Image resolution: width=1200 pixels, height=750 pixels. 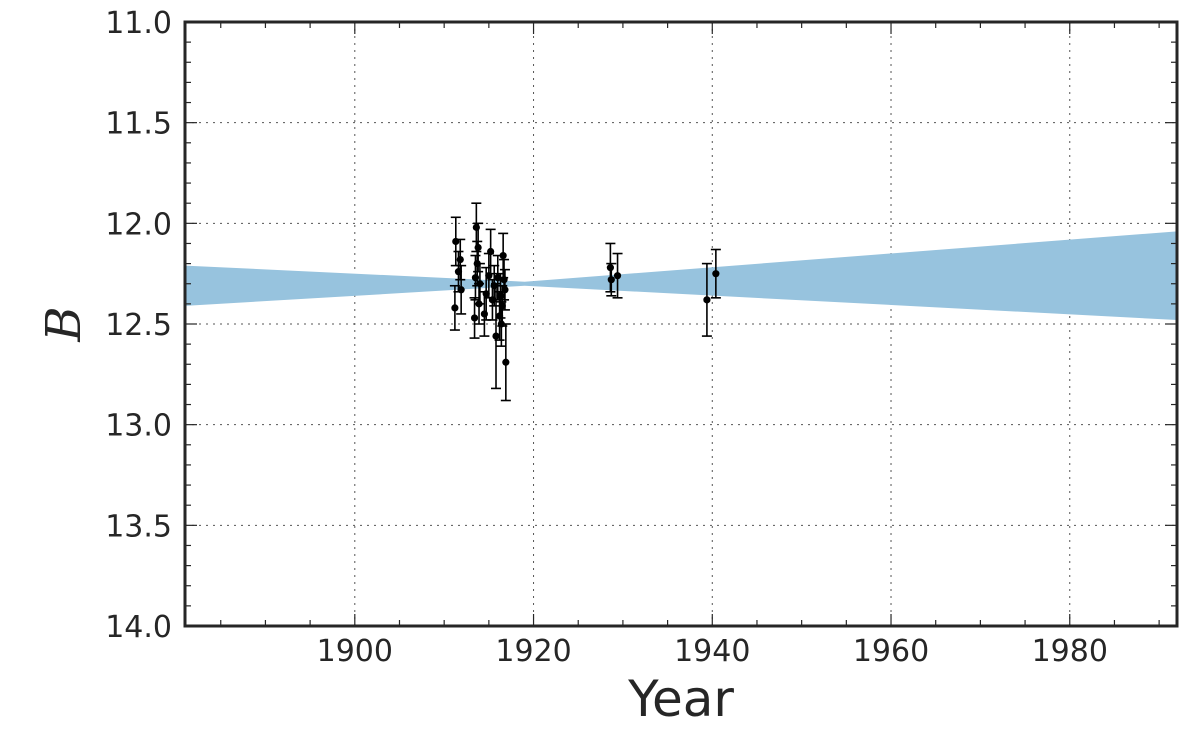 I want to click on y-tick-label-4: 13.0, so click(x=138, y=426).